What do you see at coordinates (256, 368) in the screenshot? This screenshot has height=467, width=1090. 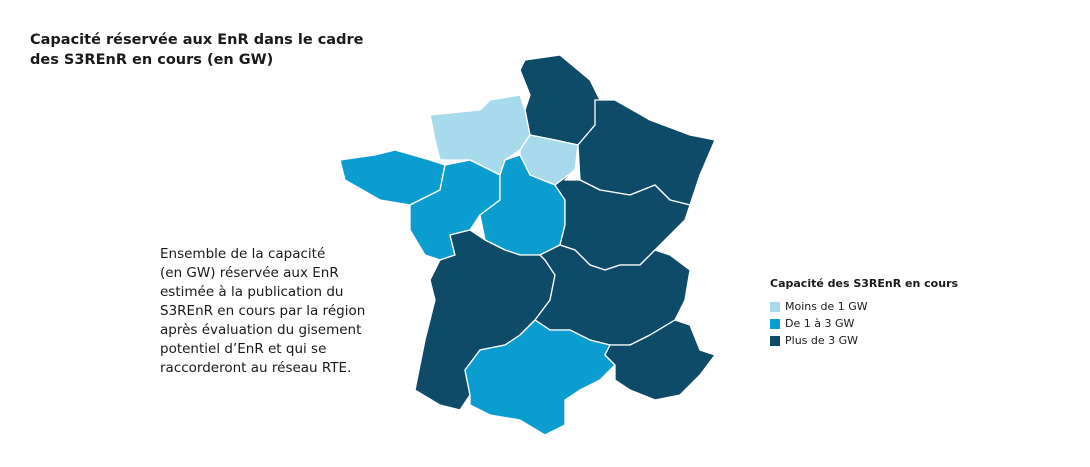 I see `description-line: raccorderont au réseau RTE.` at bounding box center [256, 368].